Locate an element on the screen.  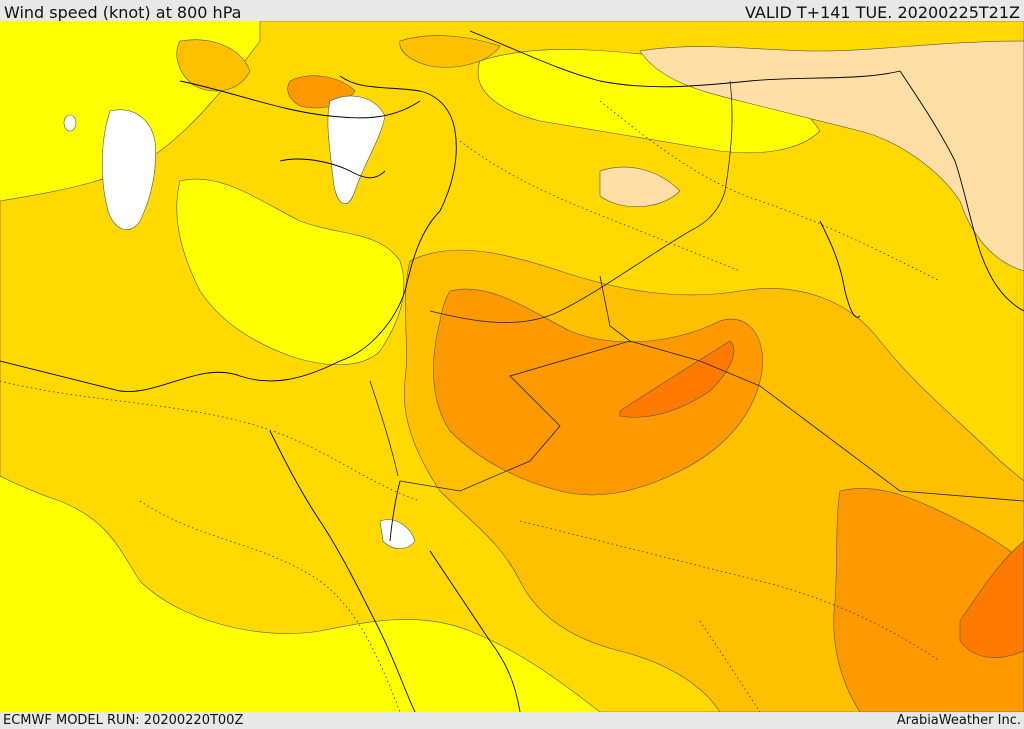
wind-zone-calm-aegean is located at coordinates (128, 169).